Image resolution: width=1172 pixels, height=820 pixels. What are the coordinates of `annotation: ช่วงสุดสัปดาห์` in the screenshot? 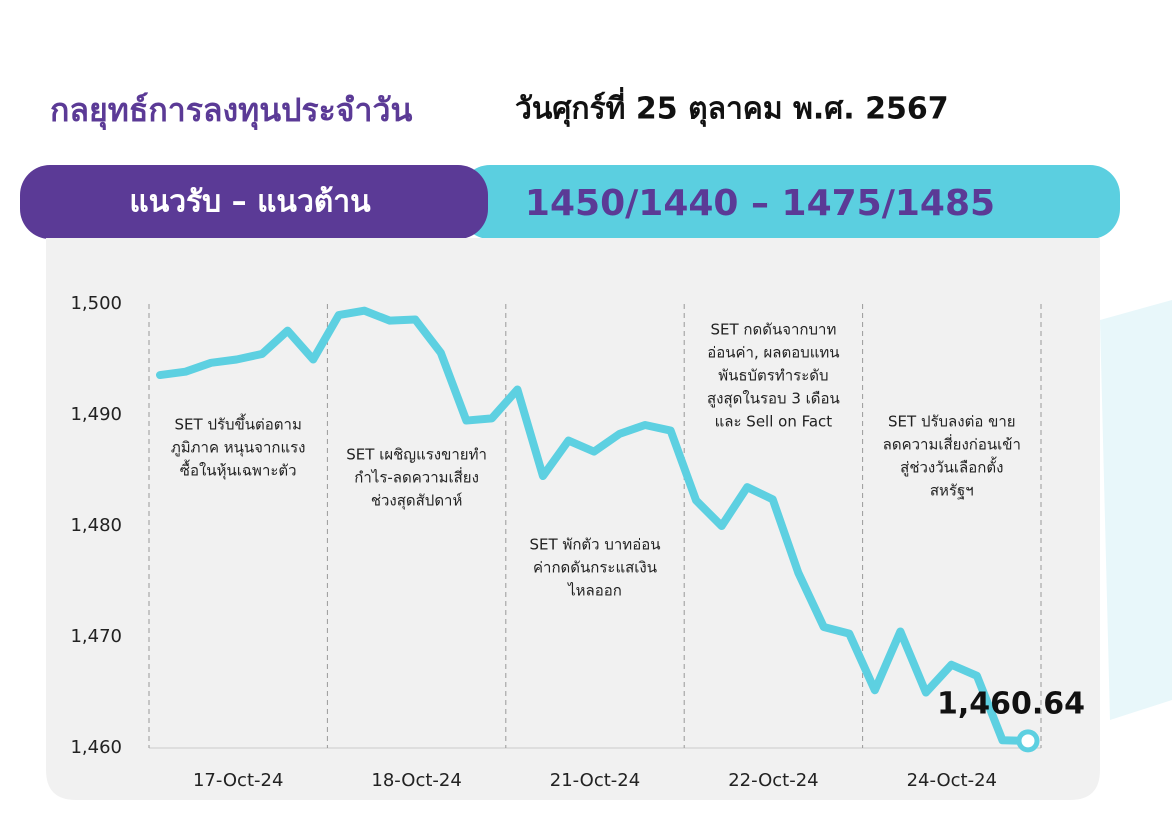 It's located at (417, 501).